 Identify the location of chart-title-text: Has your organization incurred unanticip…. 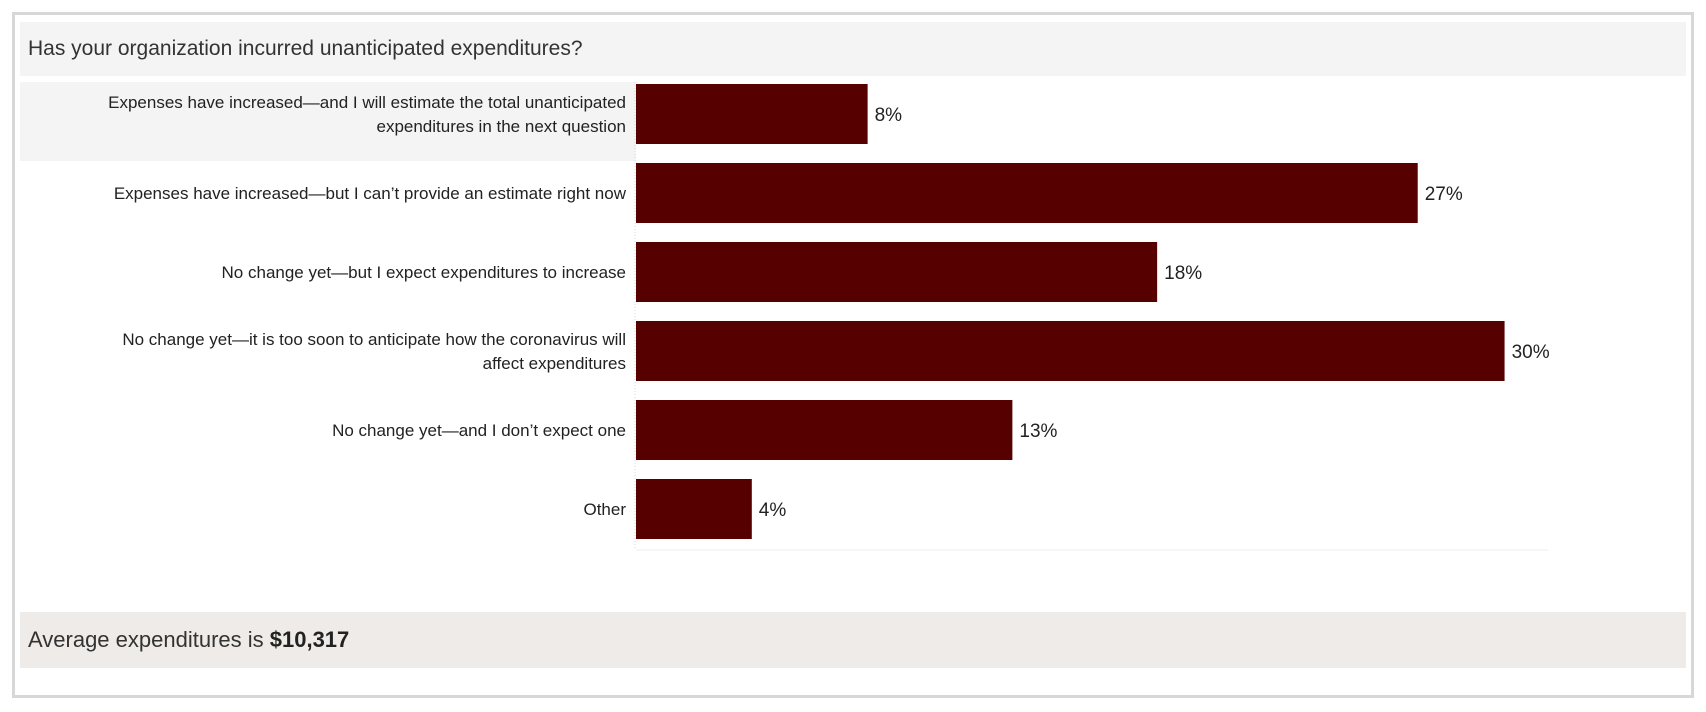
(305, 48).